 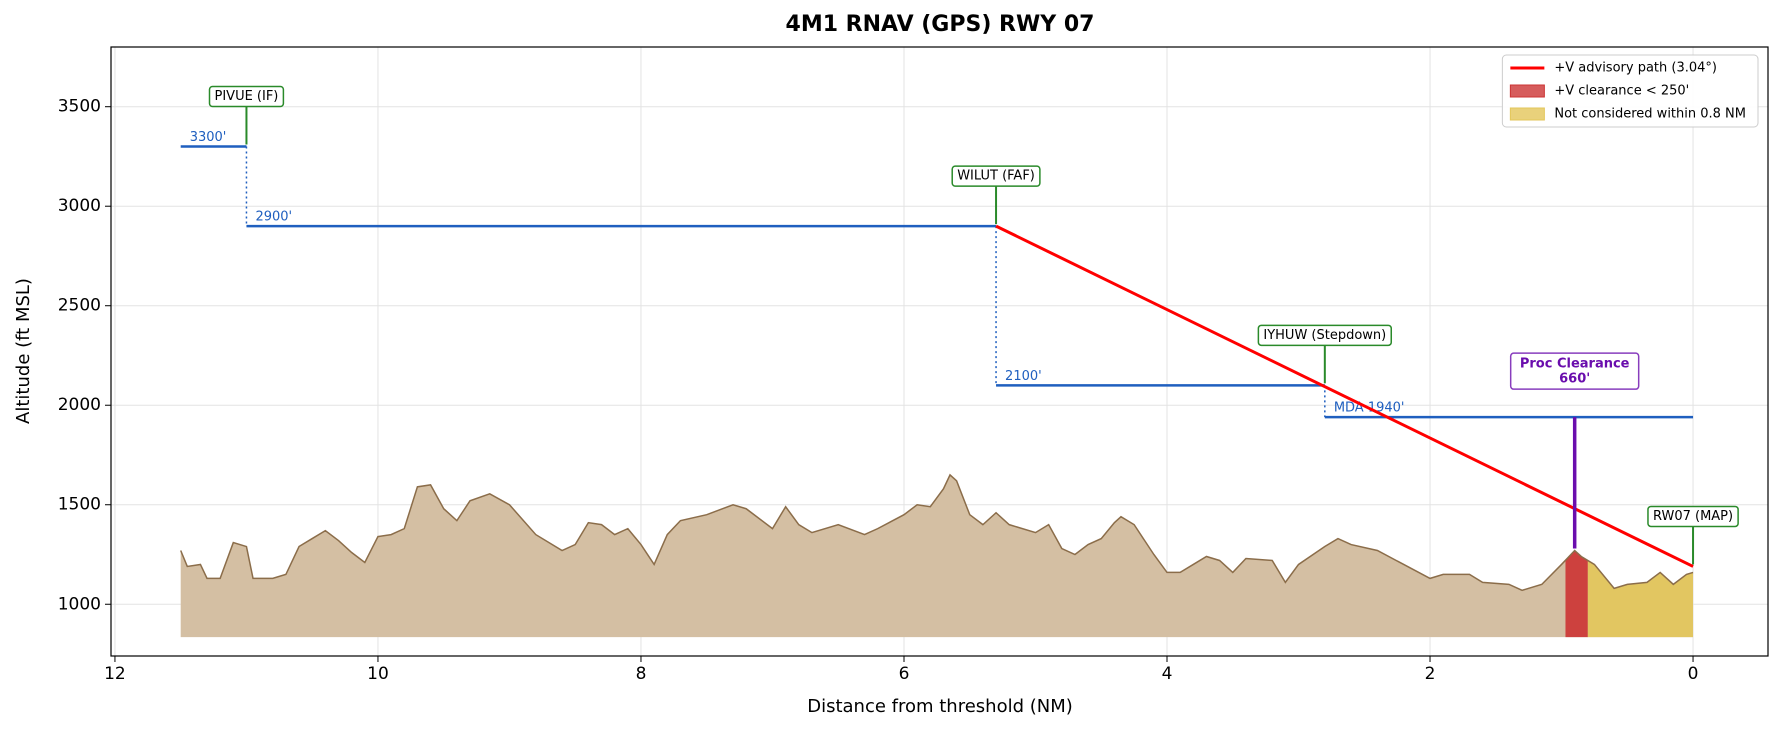 What do you see at coordinates (79, 604) in the screenshot?
I see `y-tick-label: 1000` at bounding box center [79, 604].